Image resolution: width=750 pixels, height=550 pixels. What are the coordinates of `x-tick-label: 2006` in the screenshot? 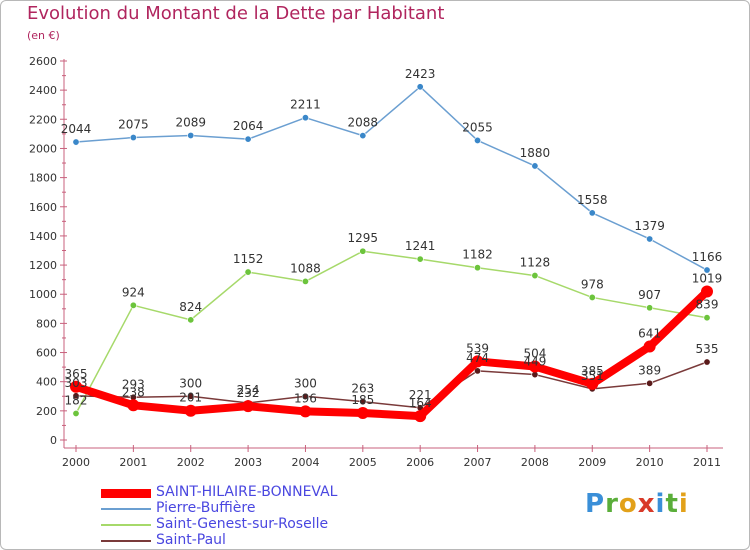 It's located at (420, 462).